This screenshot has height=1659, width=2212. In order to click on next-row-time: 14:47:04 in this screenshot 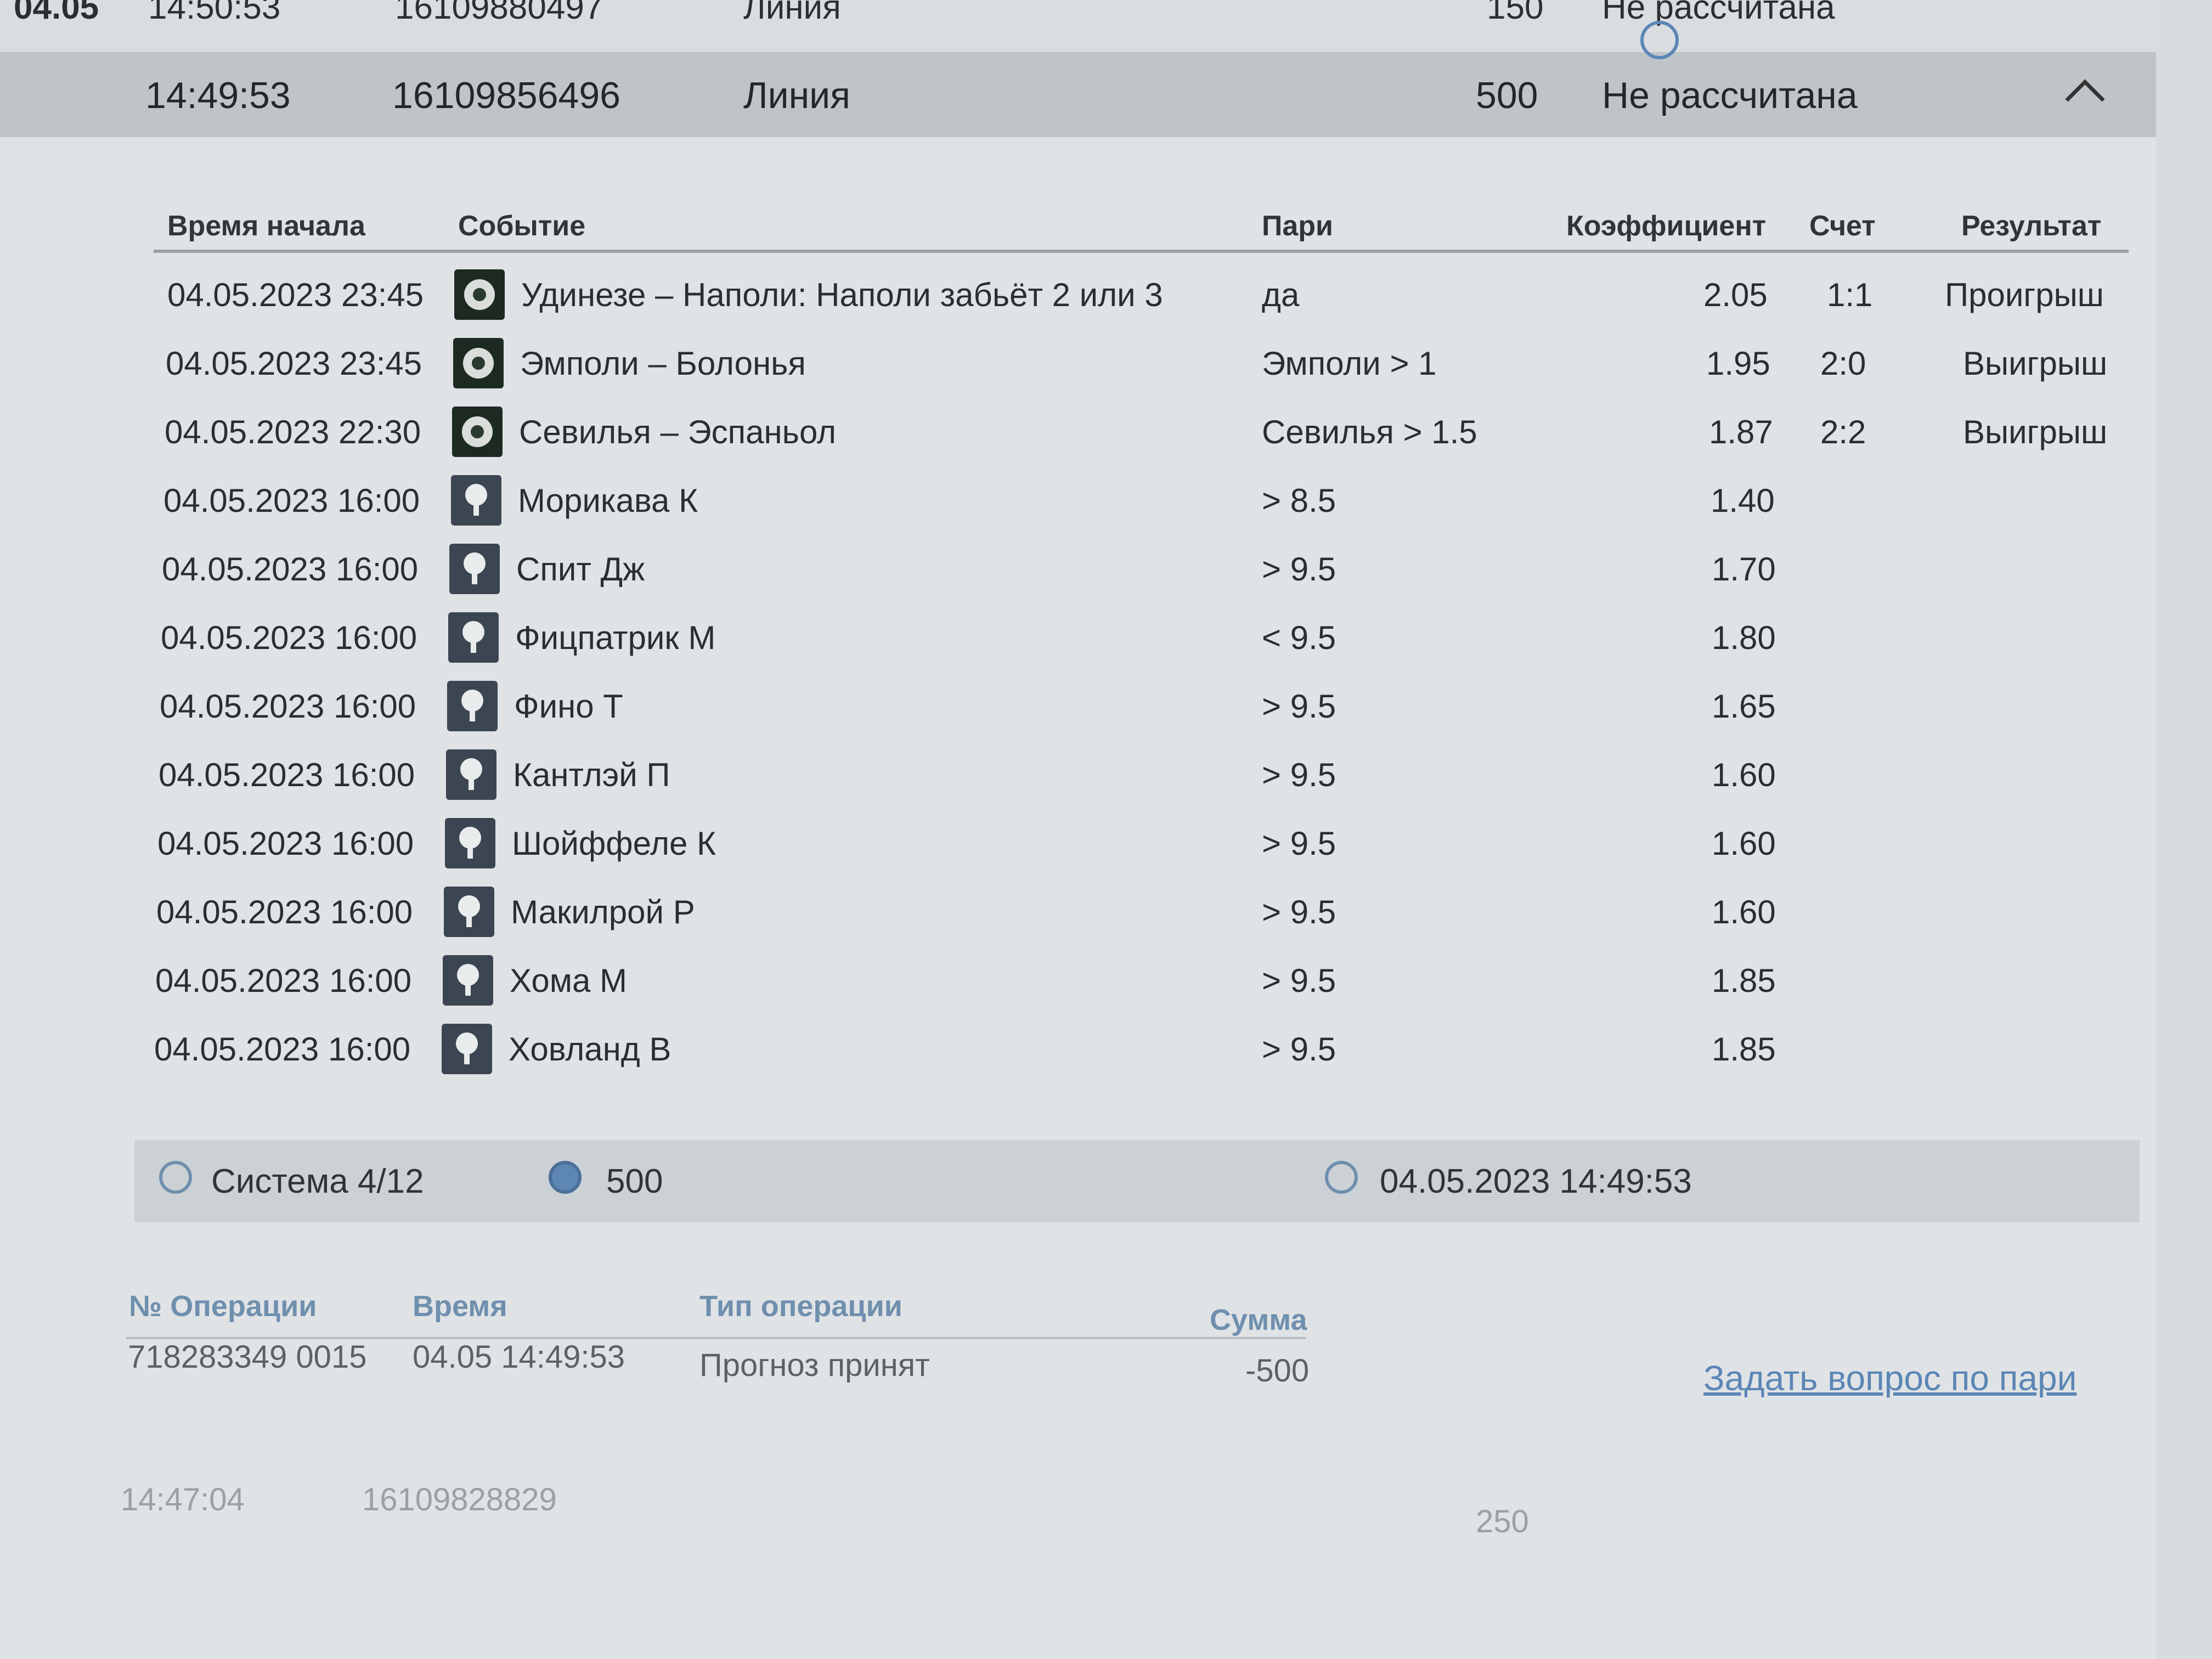, I will do `click(183, 1500)`.